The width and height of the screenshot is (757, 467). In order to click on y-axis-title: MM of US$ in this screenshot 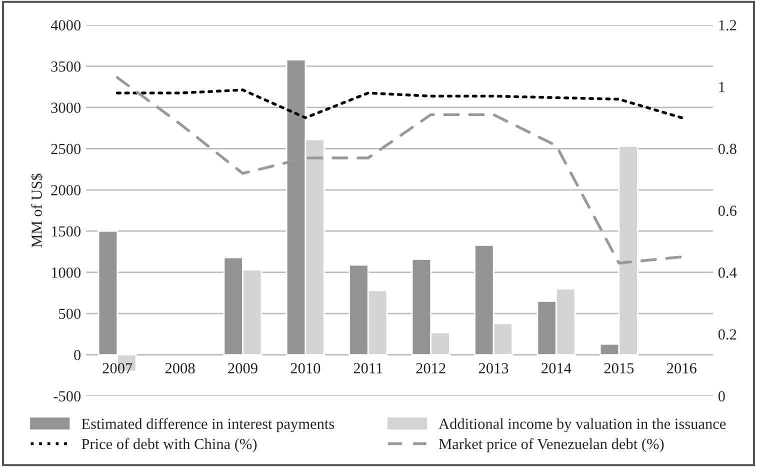, I will do `click(36, 211)`.